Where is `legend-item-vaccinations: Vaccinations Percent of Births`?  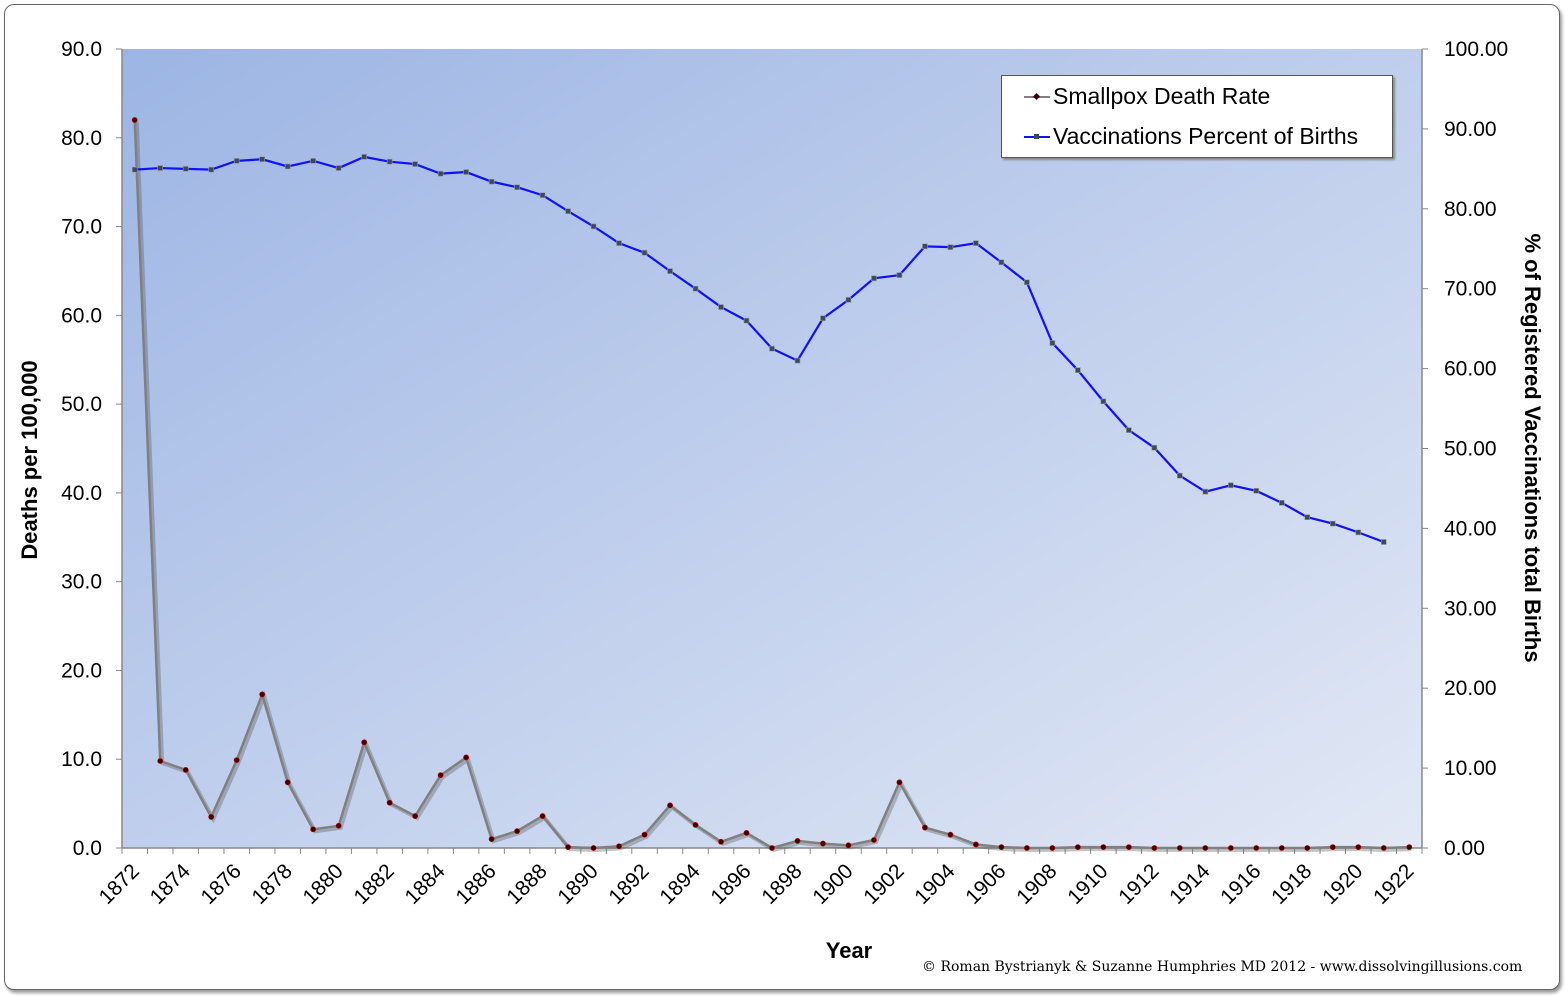
legend-item-vaccinations: Vaccinations Percent of Births is located at coordinates (1191, 136).